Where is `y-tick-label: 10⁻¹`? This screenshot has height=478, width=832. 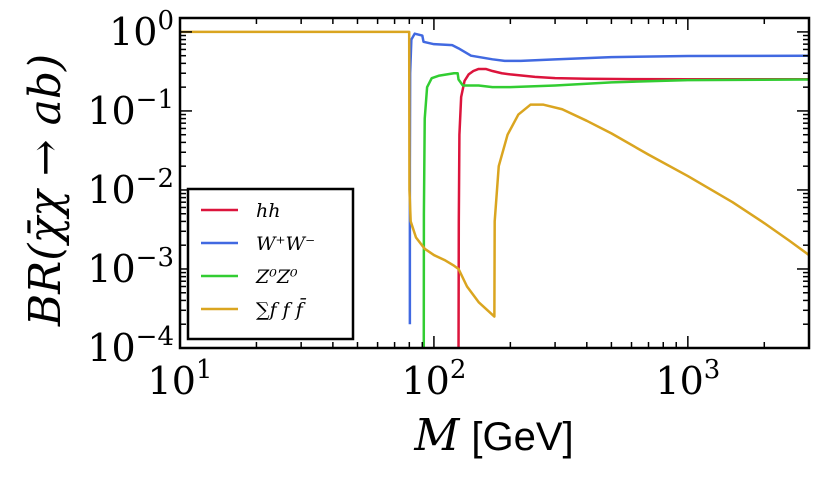 y-tick-label: 10⁻¹ is located at coordinates (130, 109).